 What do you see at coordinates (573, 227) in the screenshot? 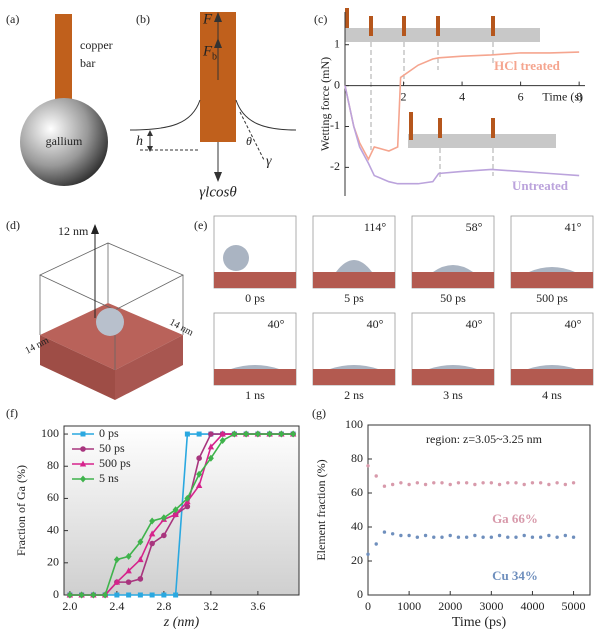
I see `angle-label: 41°` at bounding box center [573, 227].